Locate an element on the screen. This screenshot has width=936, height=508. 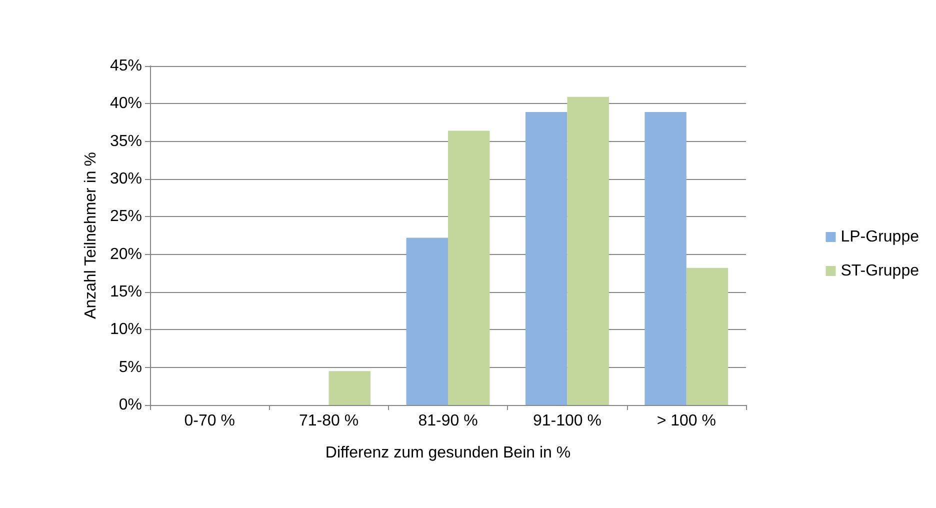
y-tick-label: 20% is located at coordinates (126, 254).